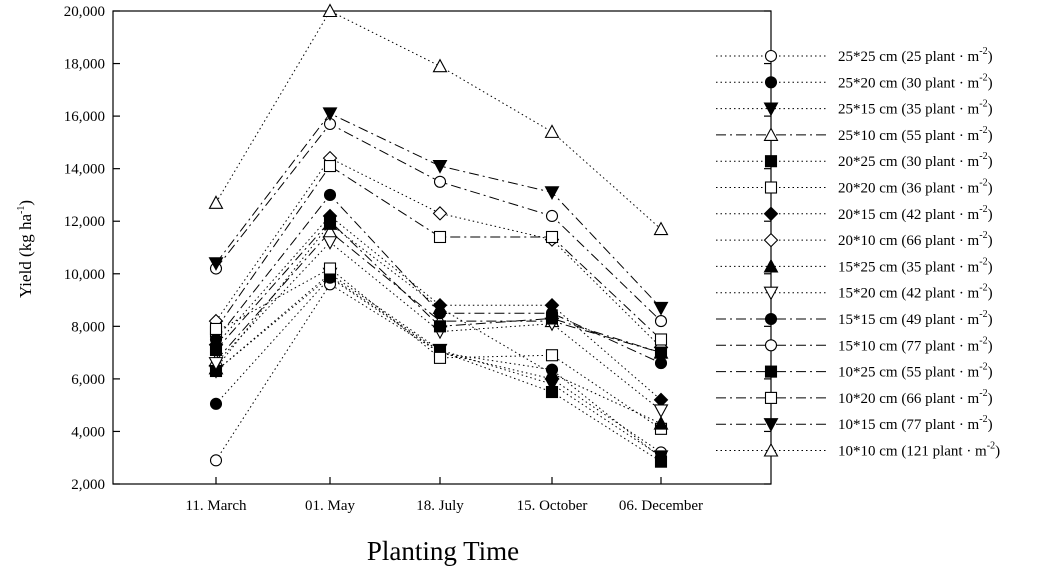 The height and width of the screenshot is (566, 1049). What do you see at coordinates (915, 344) in the screenshot?
I see `legend-label: 15*10 cm (77 plant · m-2)` at bounding box center [915, 344].